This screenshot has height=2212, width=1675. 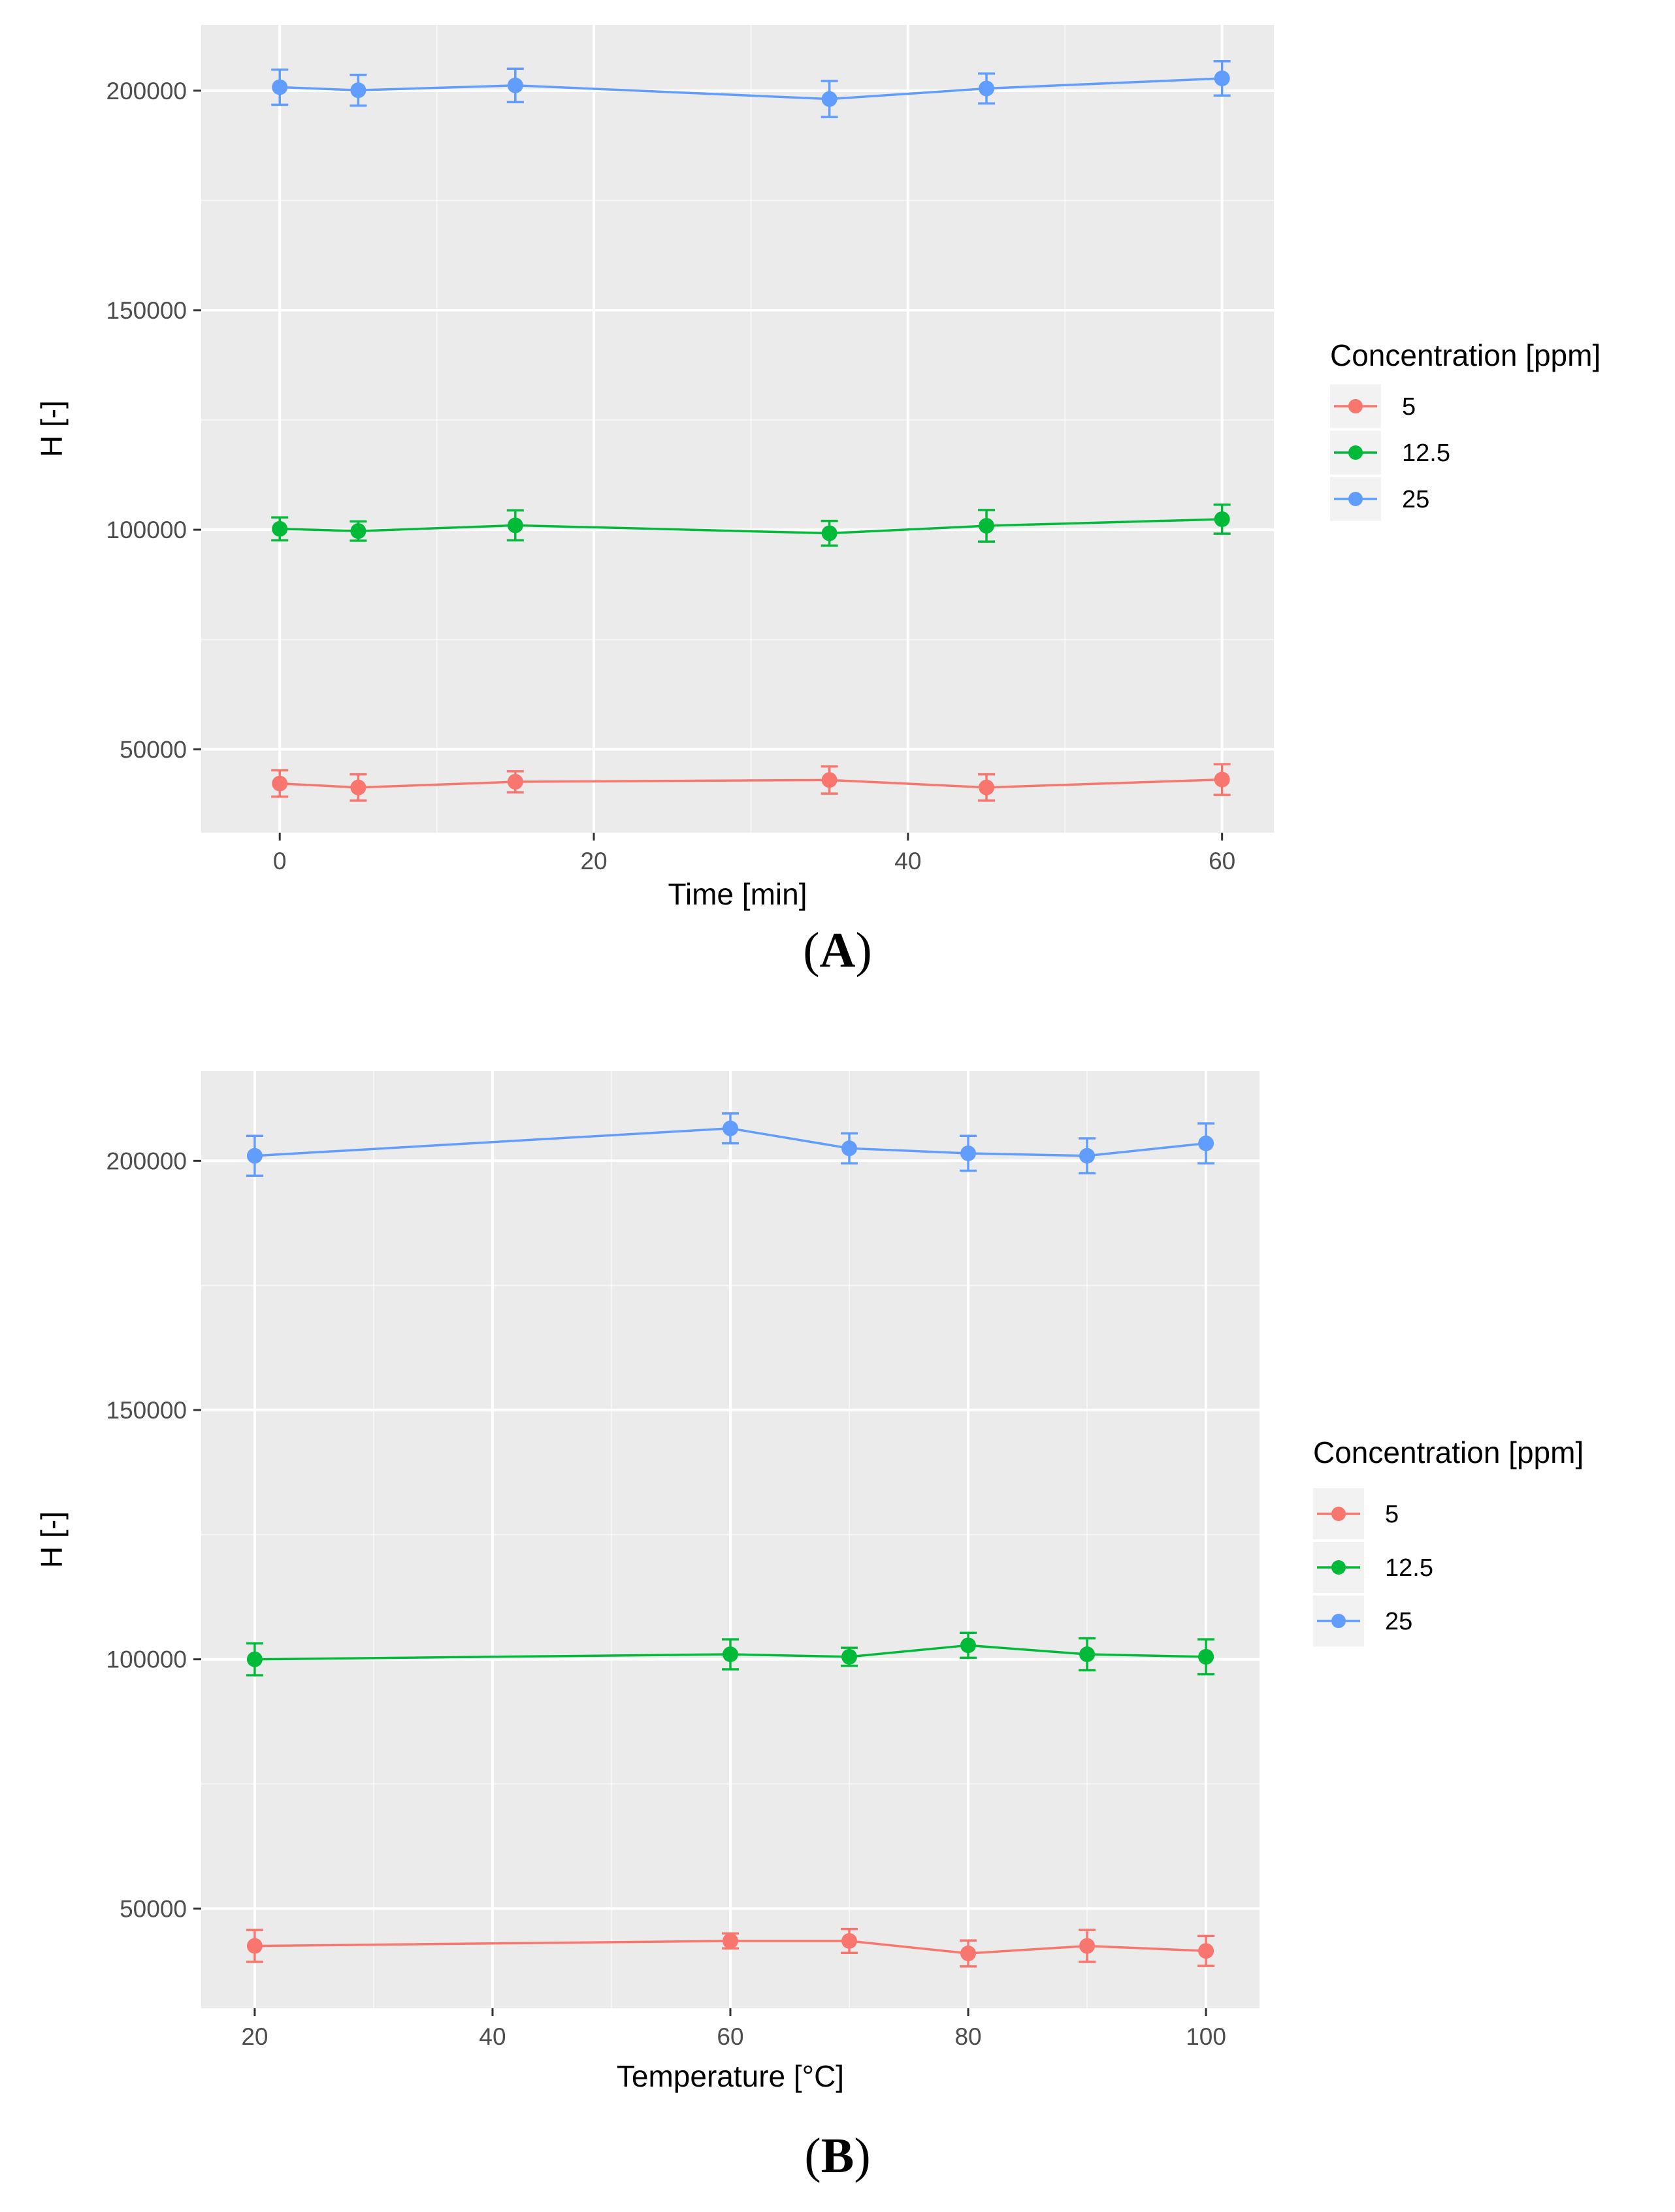 What do you see at coordinates (1206, 2036) in the screenshot?
I see `x-tick-label: 100` at bounding box center [1206, 2036].